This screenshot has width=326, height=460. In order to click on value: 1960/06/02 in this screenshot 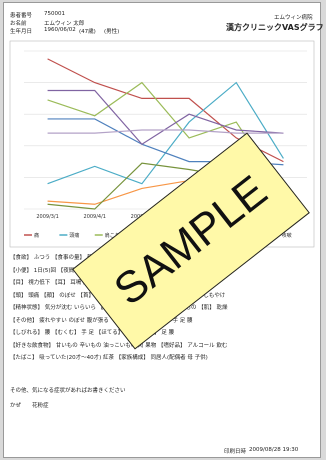, I will do `click(60, 30)`.